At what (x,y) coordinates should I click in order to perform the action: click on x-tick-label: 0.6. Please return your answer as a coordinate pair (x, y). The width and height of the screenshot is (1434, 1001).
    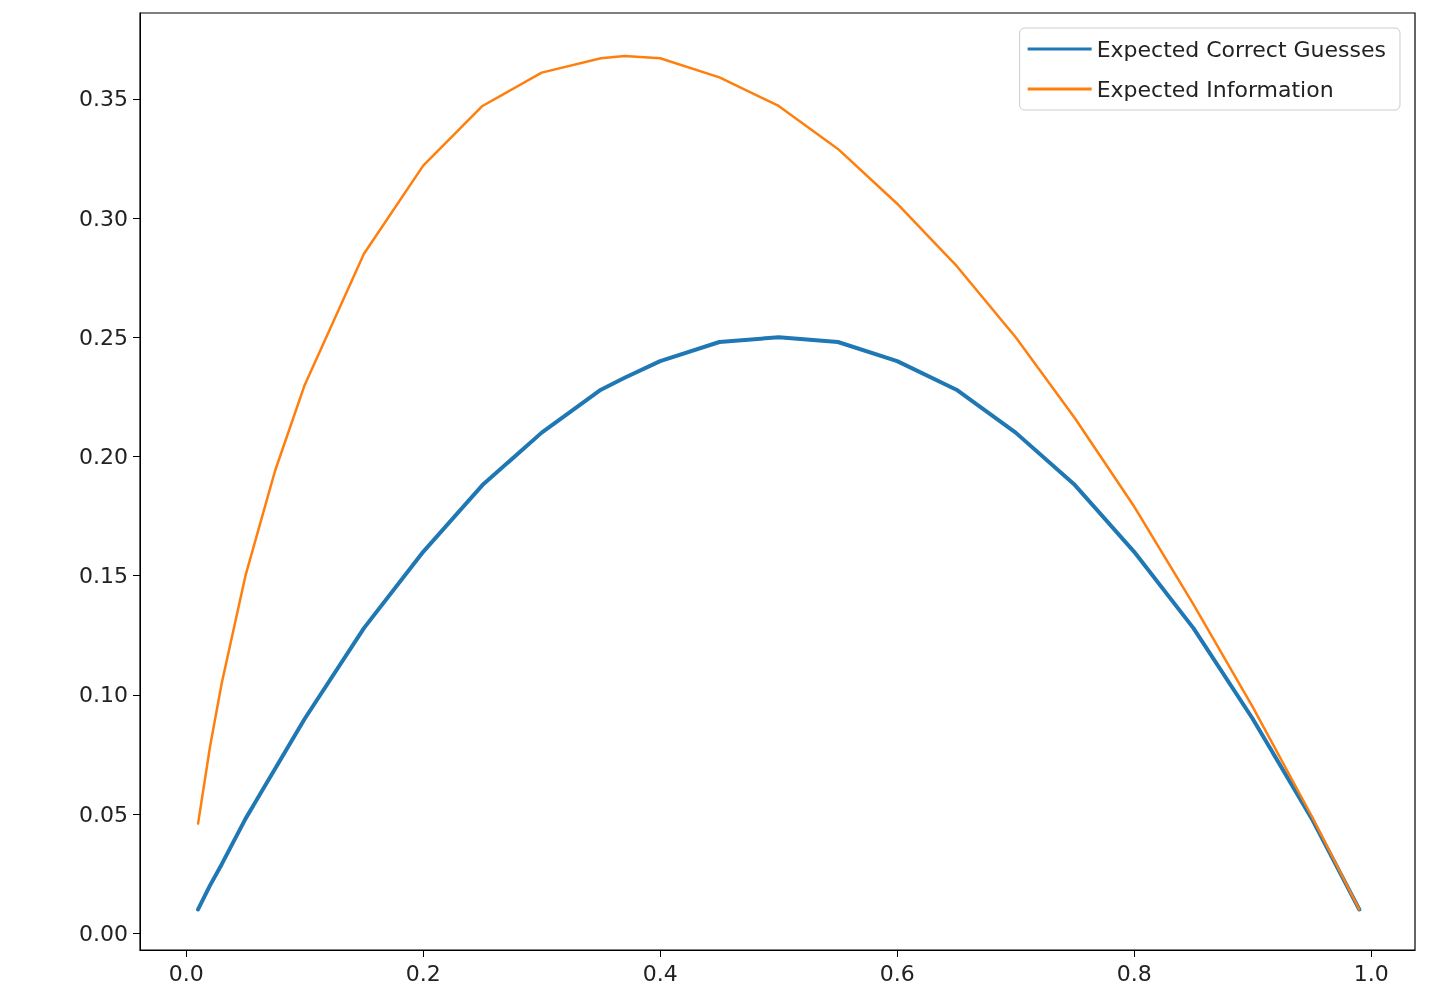
    Looking at the image, I should click on (897, 973).